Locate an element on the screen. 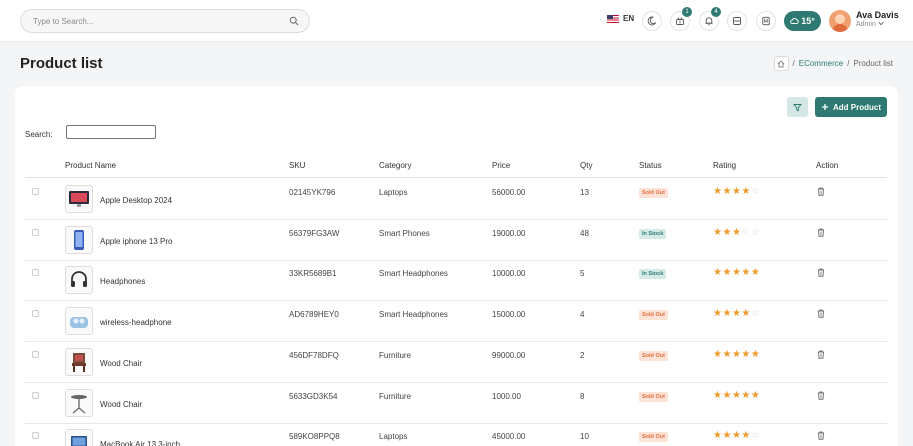 The image size is (913, 446). filter-button is located at coordinates (797, 107).